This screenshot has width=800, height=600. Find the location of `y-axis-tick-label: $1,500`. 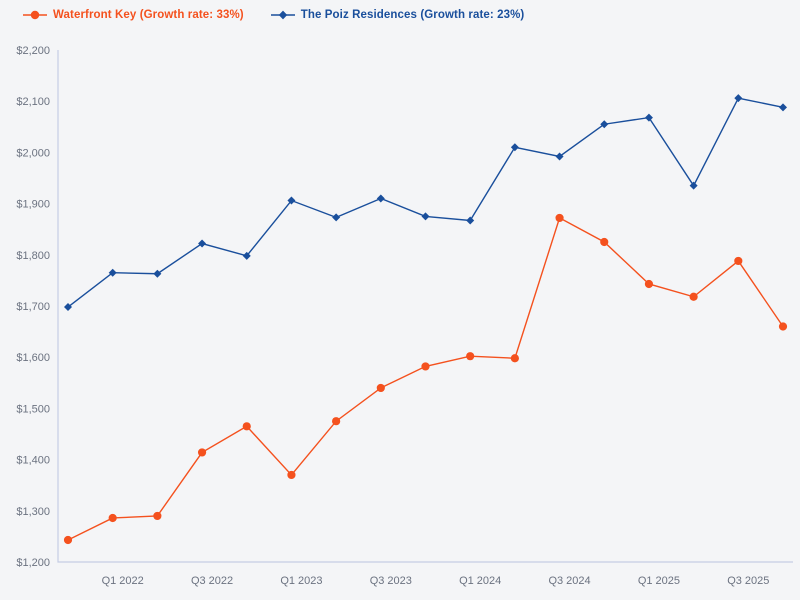

y-axis-tick-label: $1,500 is located at coordinates (33, 409).